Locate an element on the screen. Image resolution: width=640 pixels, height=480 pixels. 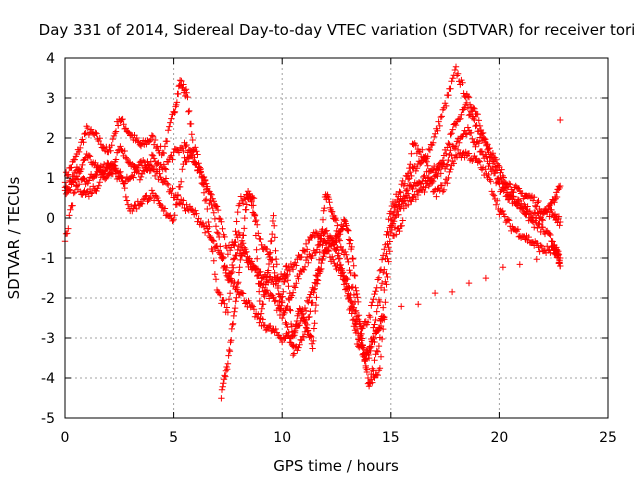
x-tick-label: 5 is located at coordinates (173, 438).